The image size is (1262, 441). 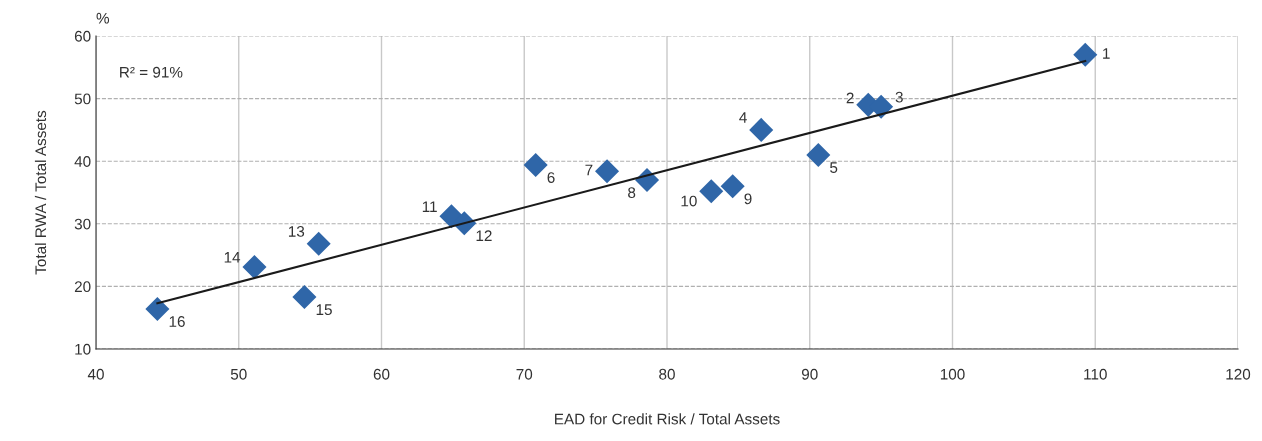 What do you see at coordinates (95, 374) in the screenshot?
I see `x-tick-label: 40` at bounding box center [95, 374].